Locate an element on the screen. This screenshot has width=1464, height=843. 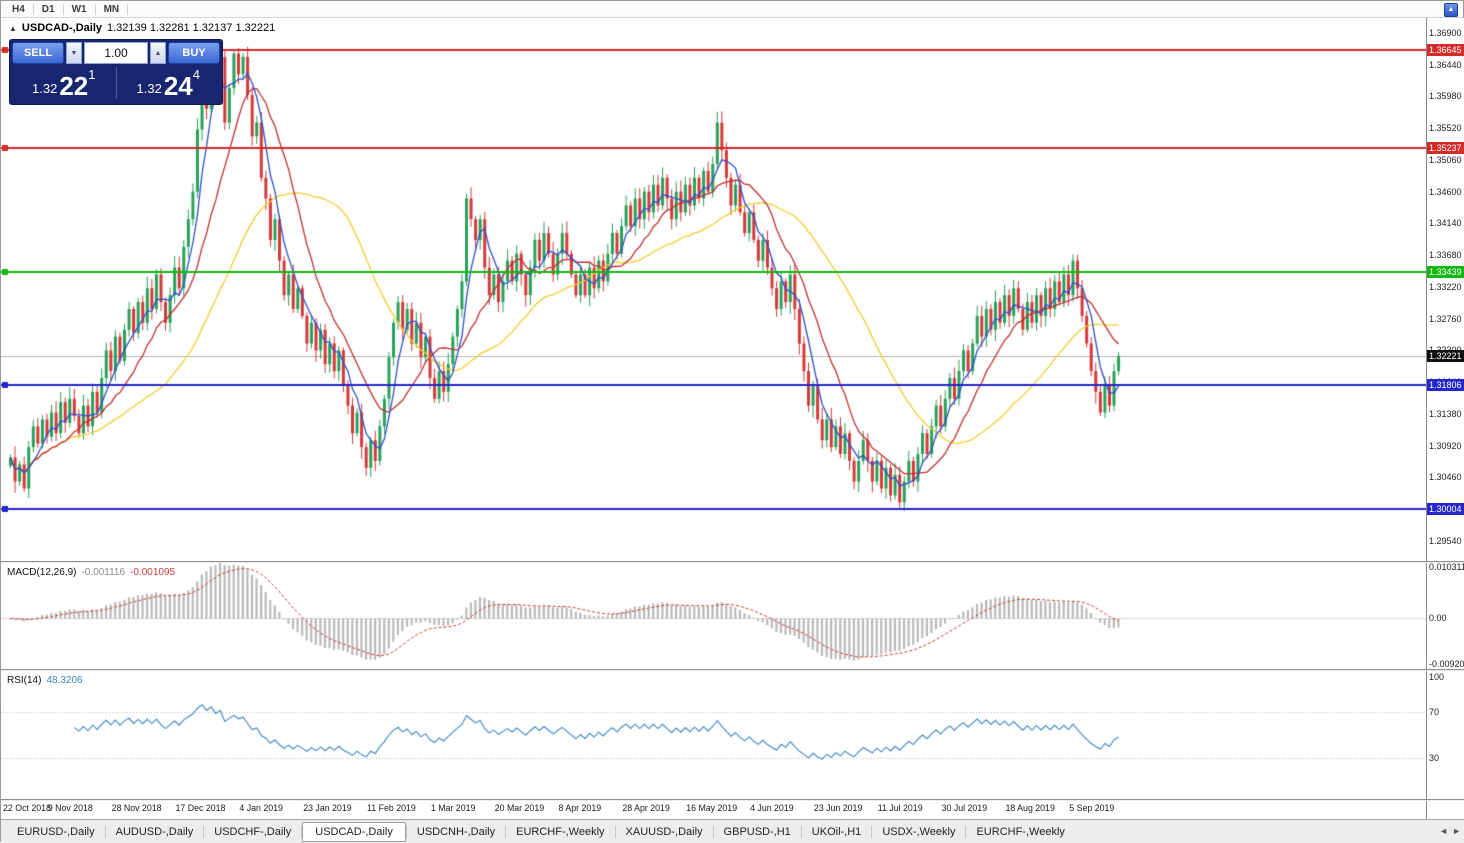
price-axis-tick: 1.35980 is located at coordinates (1445, 96).